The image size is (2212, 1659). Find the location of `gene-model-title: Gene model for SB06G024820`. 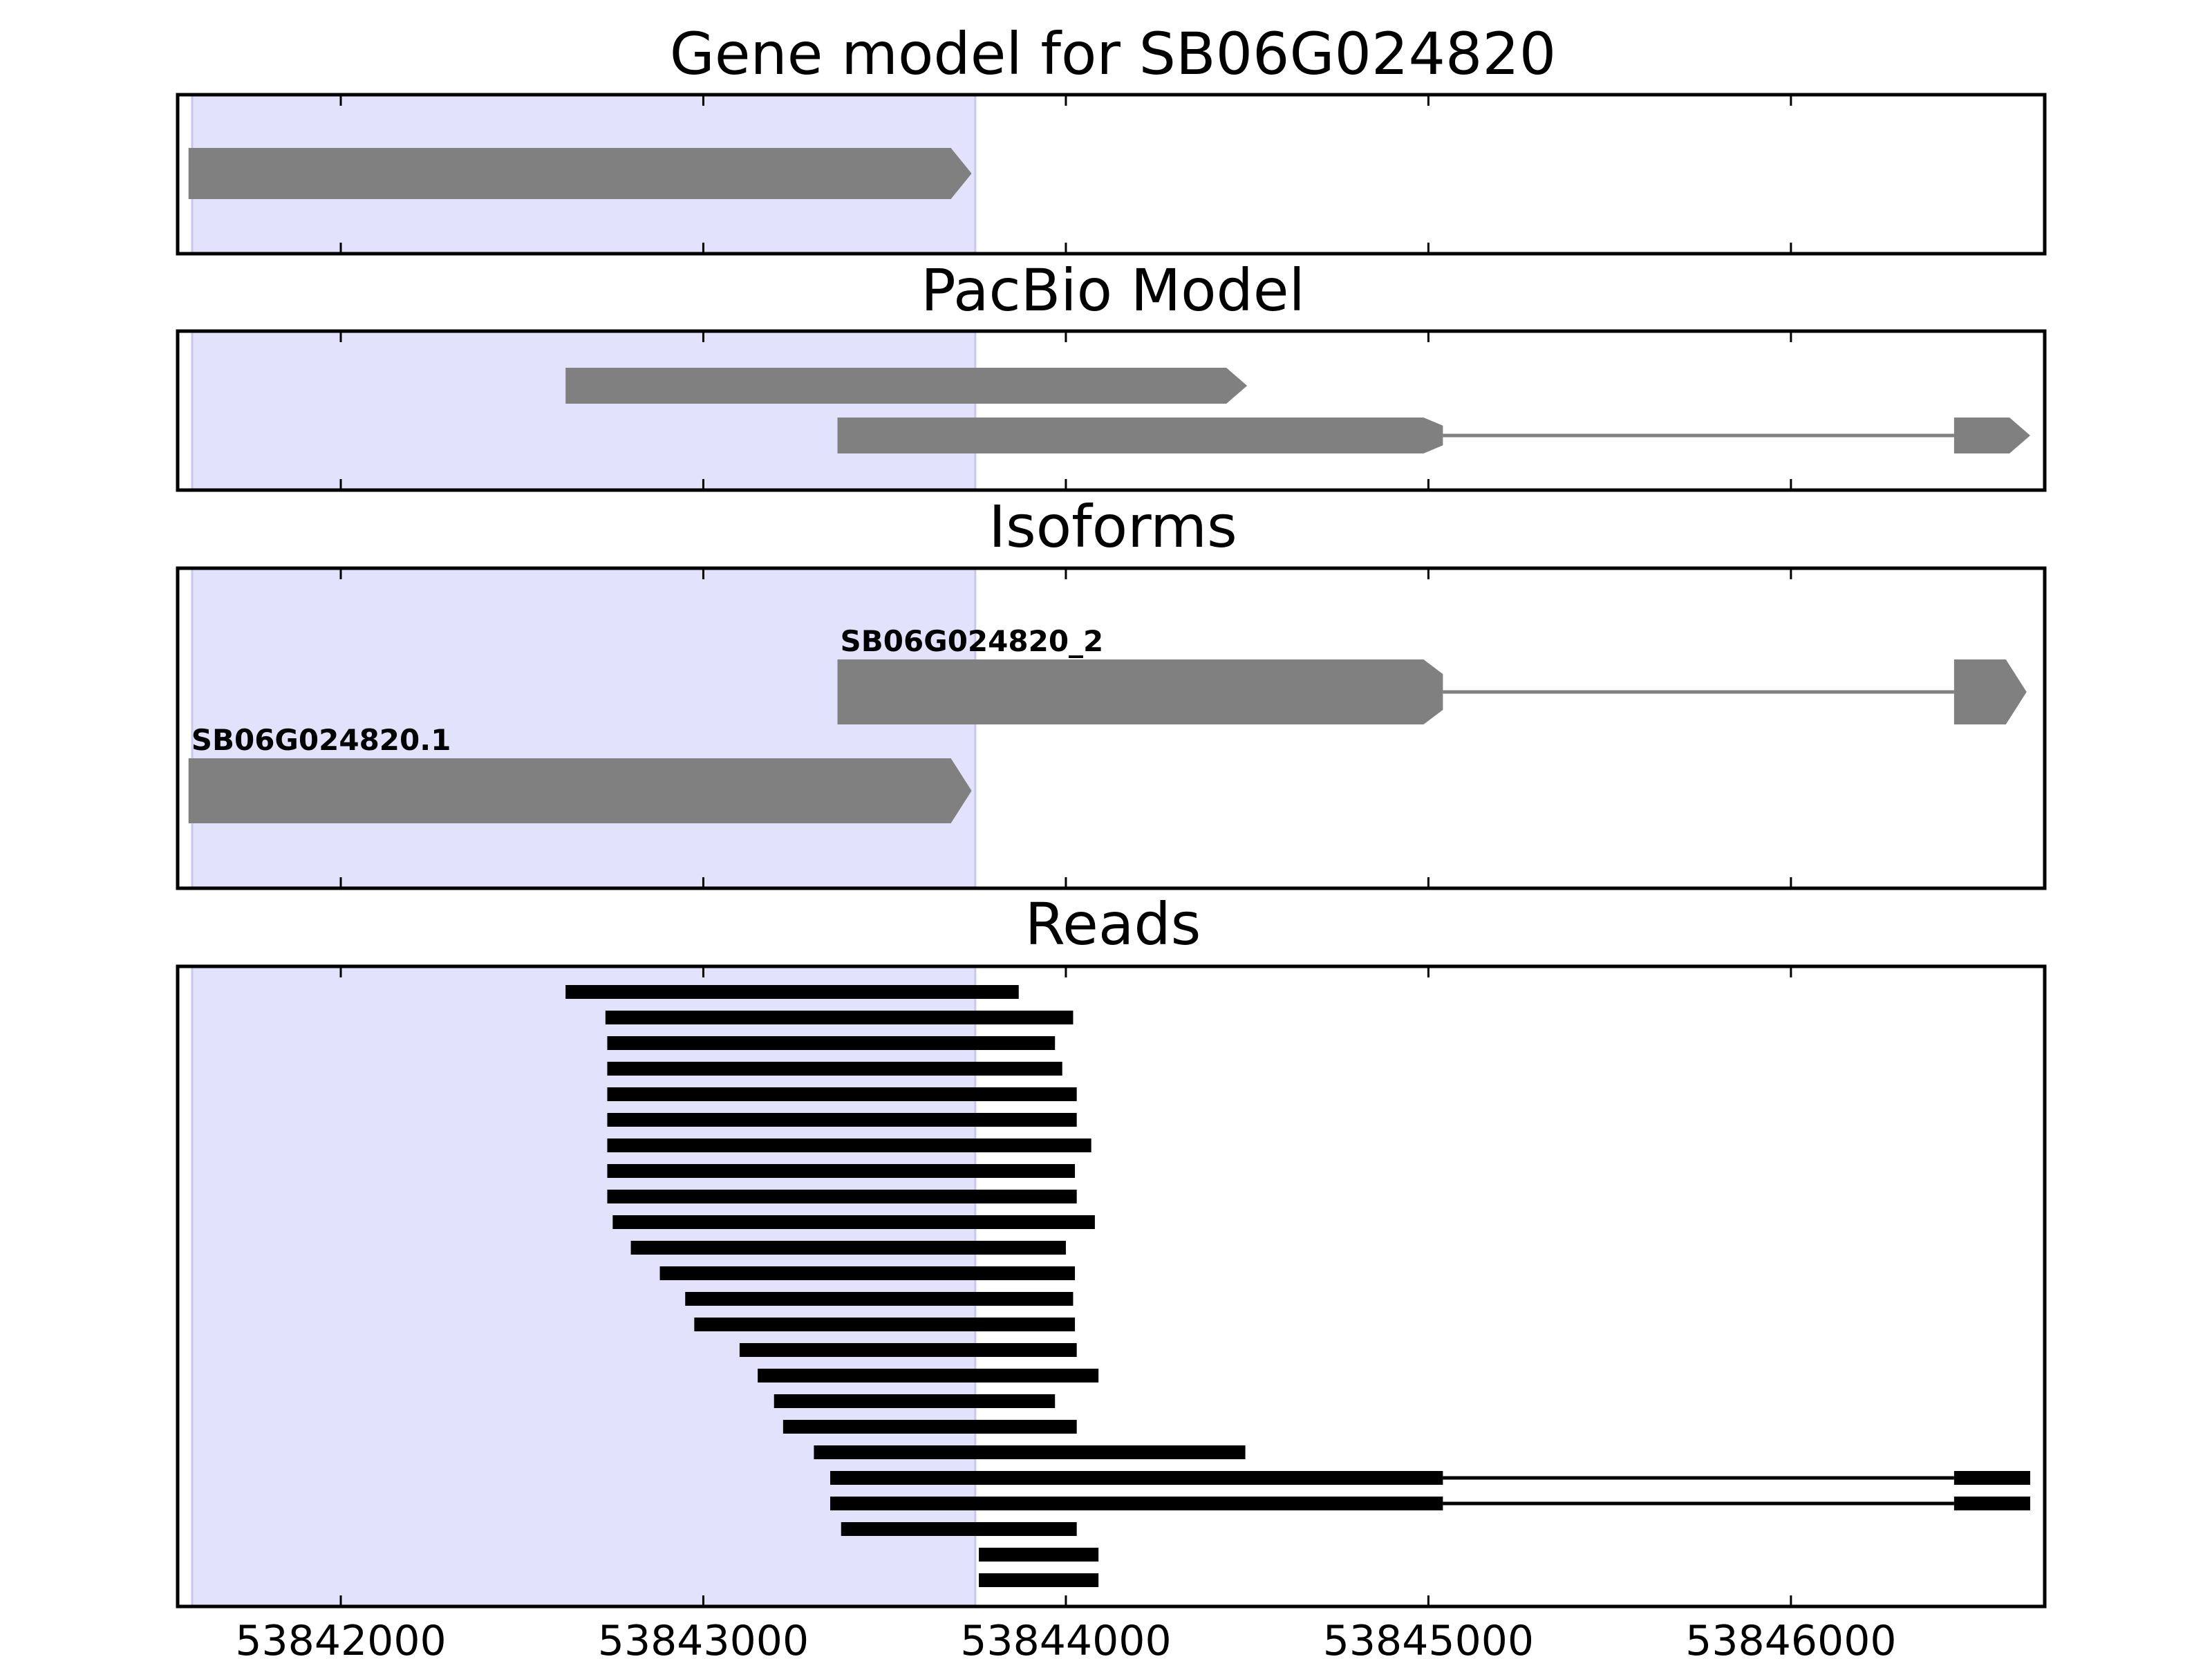

gene-model-title: Gene model for SB06G024820 is located at coordinates (1113, 54).